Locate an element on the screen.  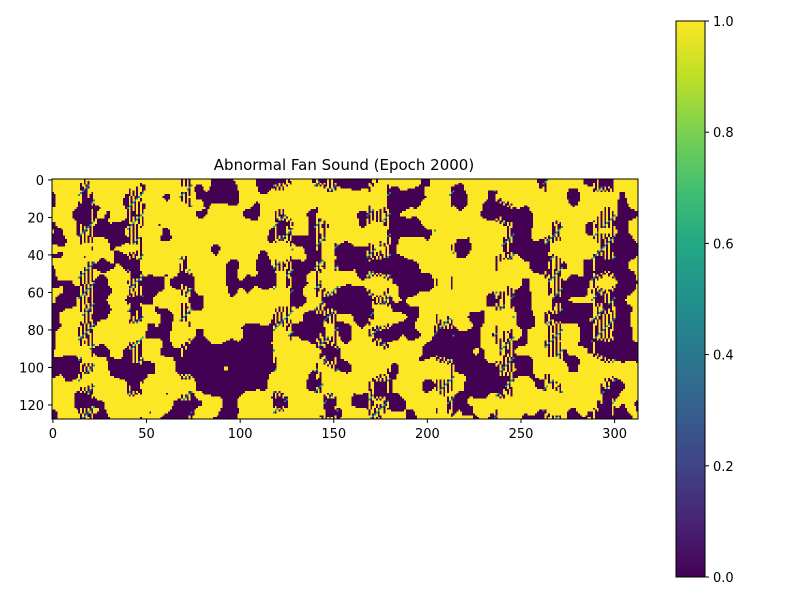
colorbar-tick-label: 0.2 is located at coordinates (723, 467).